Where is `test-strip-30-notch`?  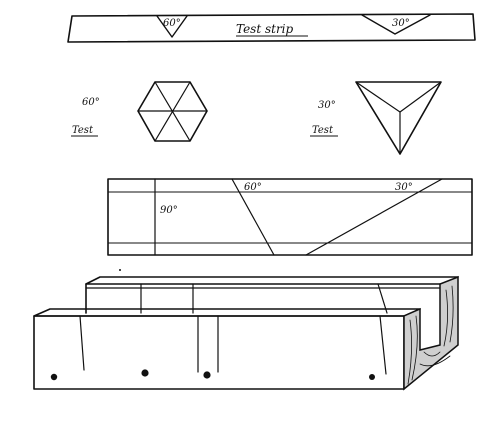 test-strip-30-notch is located at coordinates (396, 24).